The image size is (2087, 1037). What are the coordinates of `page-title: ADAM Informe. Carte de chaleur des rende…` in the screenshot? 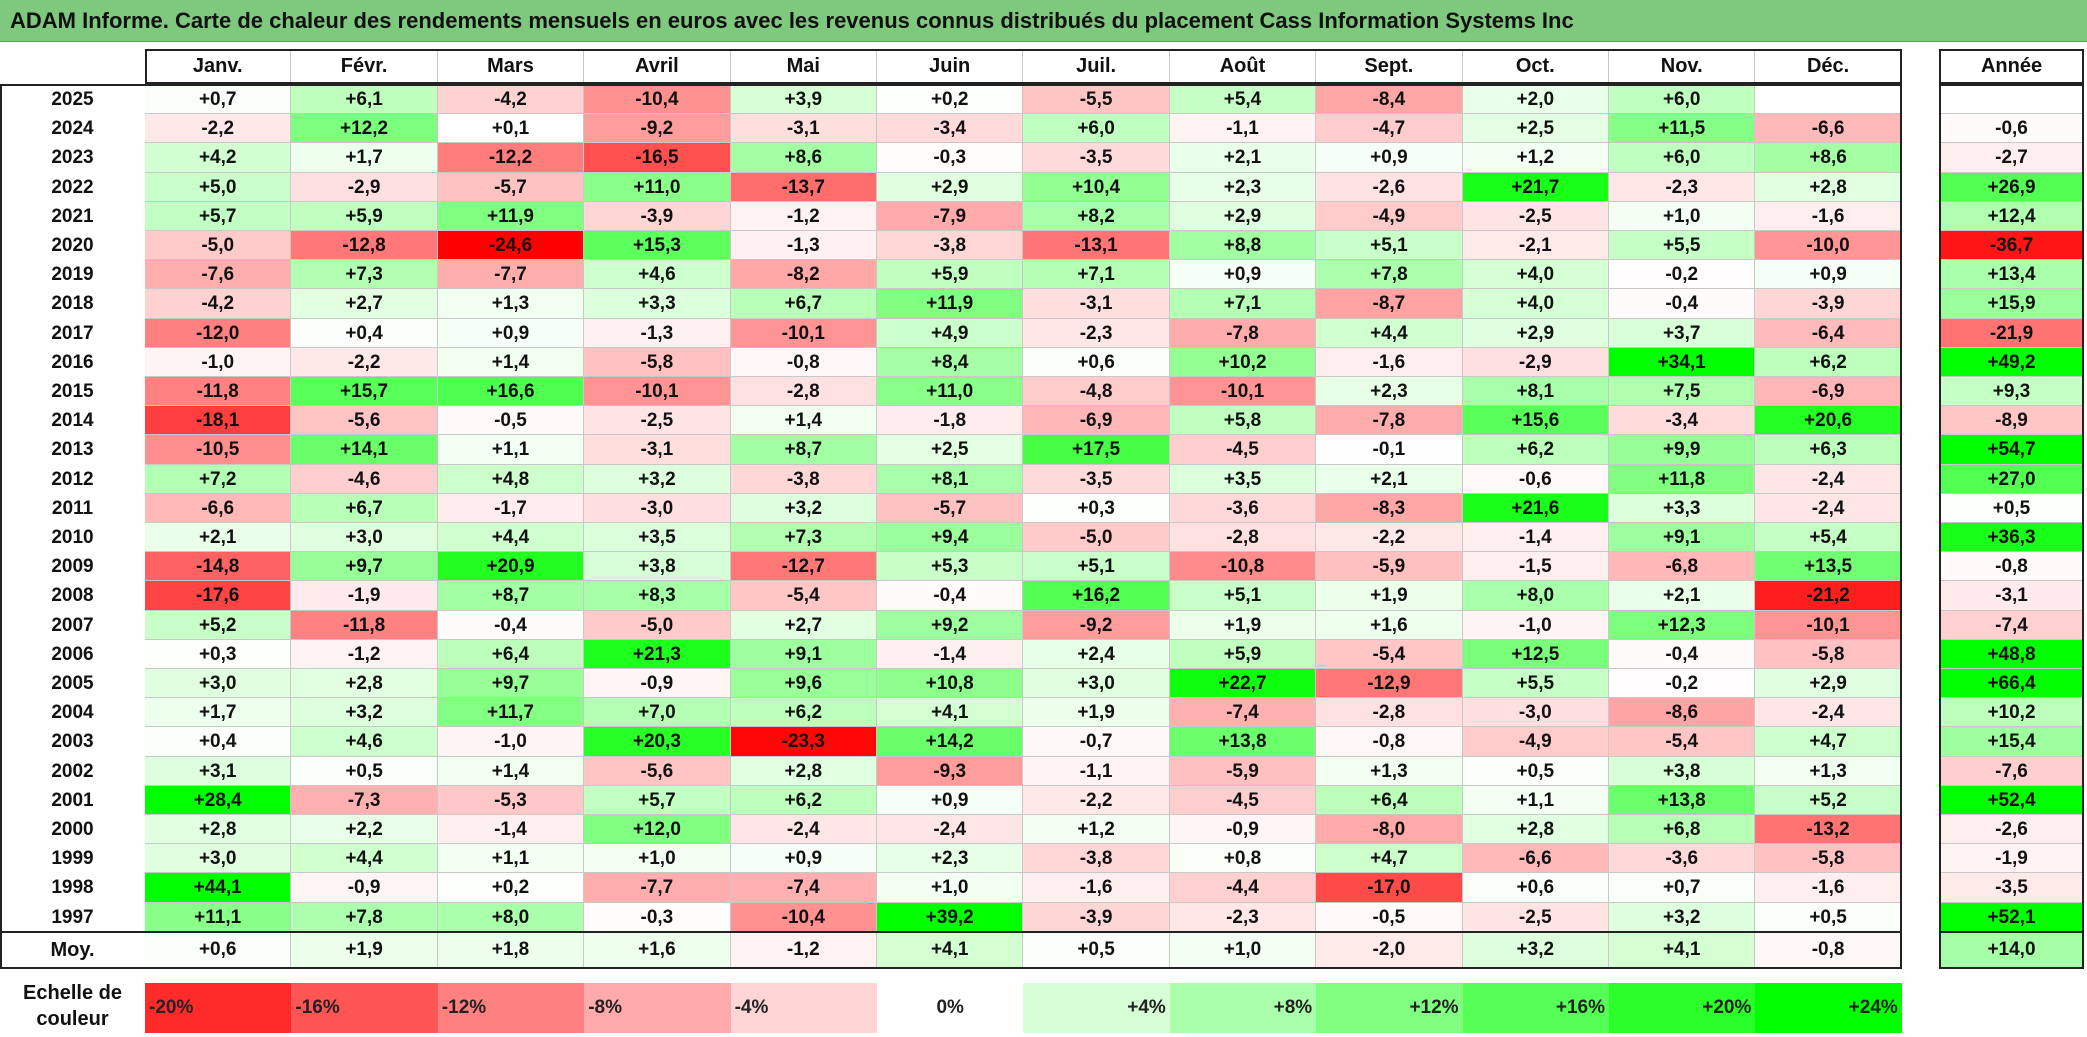 It's located at (792, 20).